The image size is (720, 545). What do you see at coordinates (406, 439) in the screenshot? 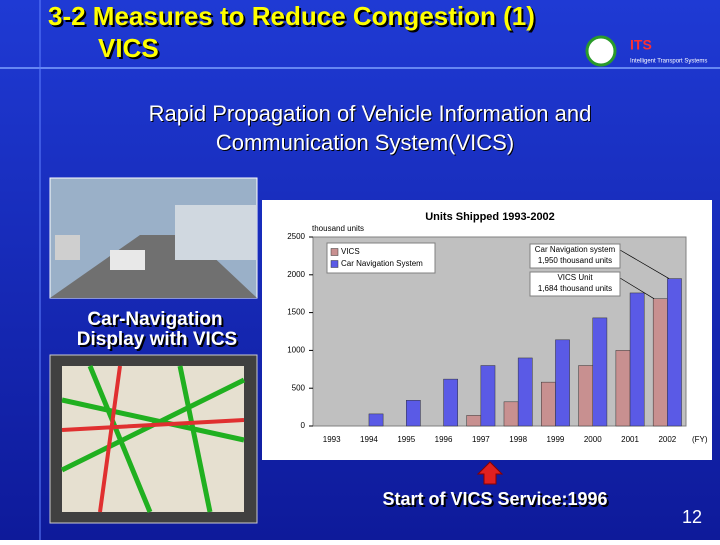
I see `x-tick-label: 1995` at bounding box center [406, 439].